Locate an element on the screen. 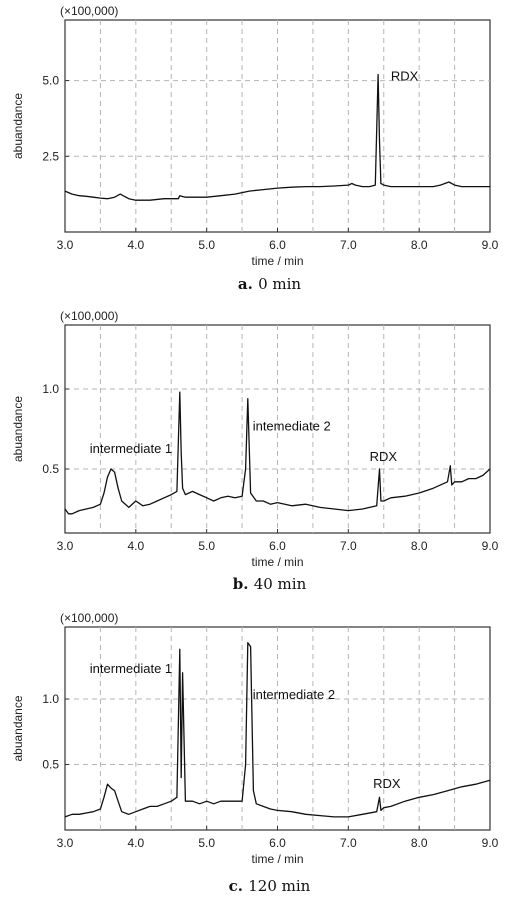 This screenshot has width=513, height=898. peak-annotation: intermediate 2 is located at coordinates (294, 694).